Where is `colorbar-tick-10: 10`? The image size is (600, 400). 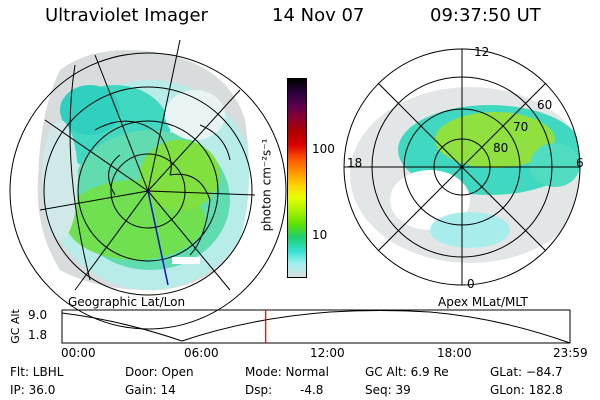
colorbar-tick-10: 10 is located at coordinates (320, 235).